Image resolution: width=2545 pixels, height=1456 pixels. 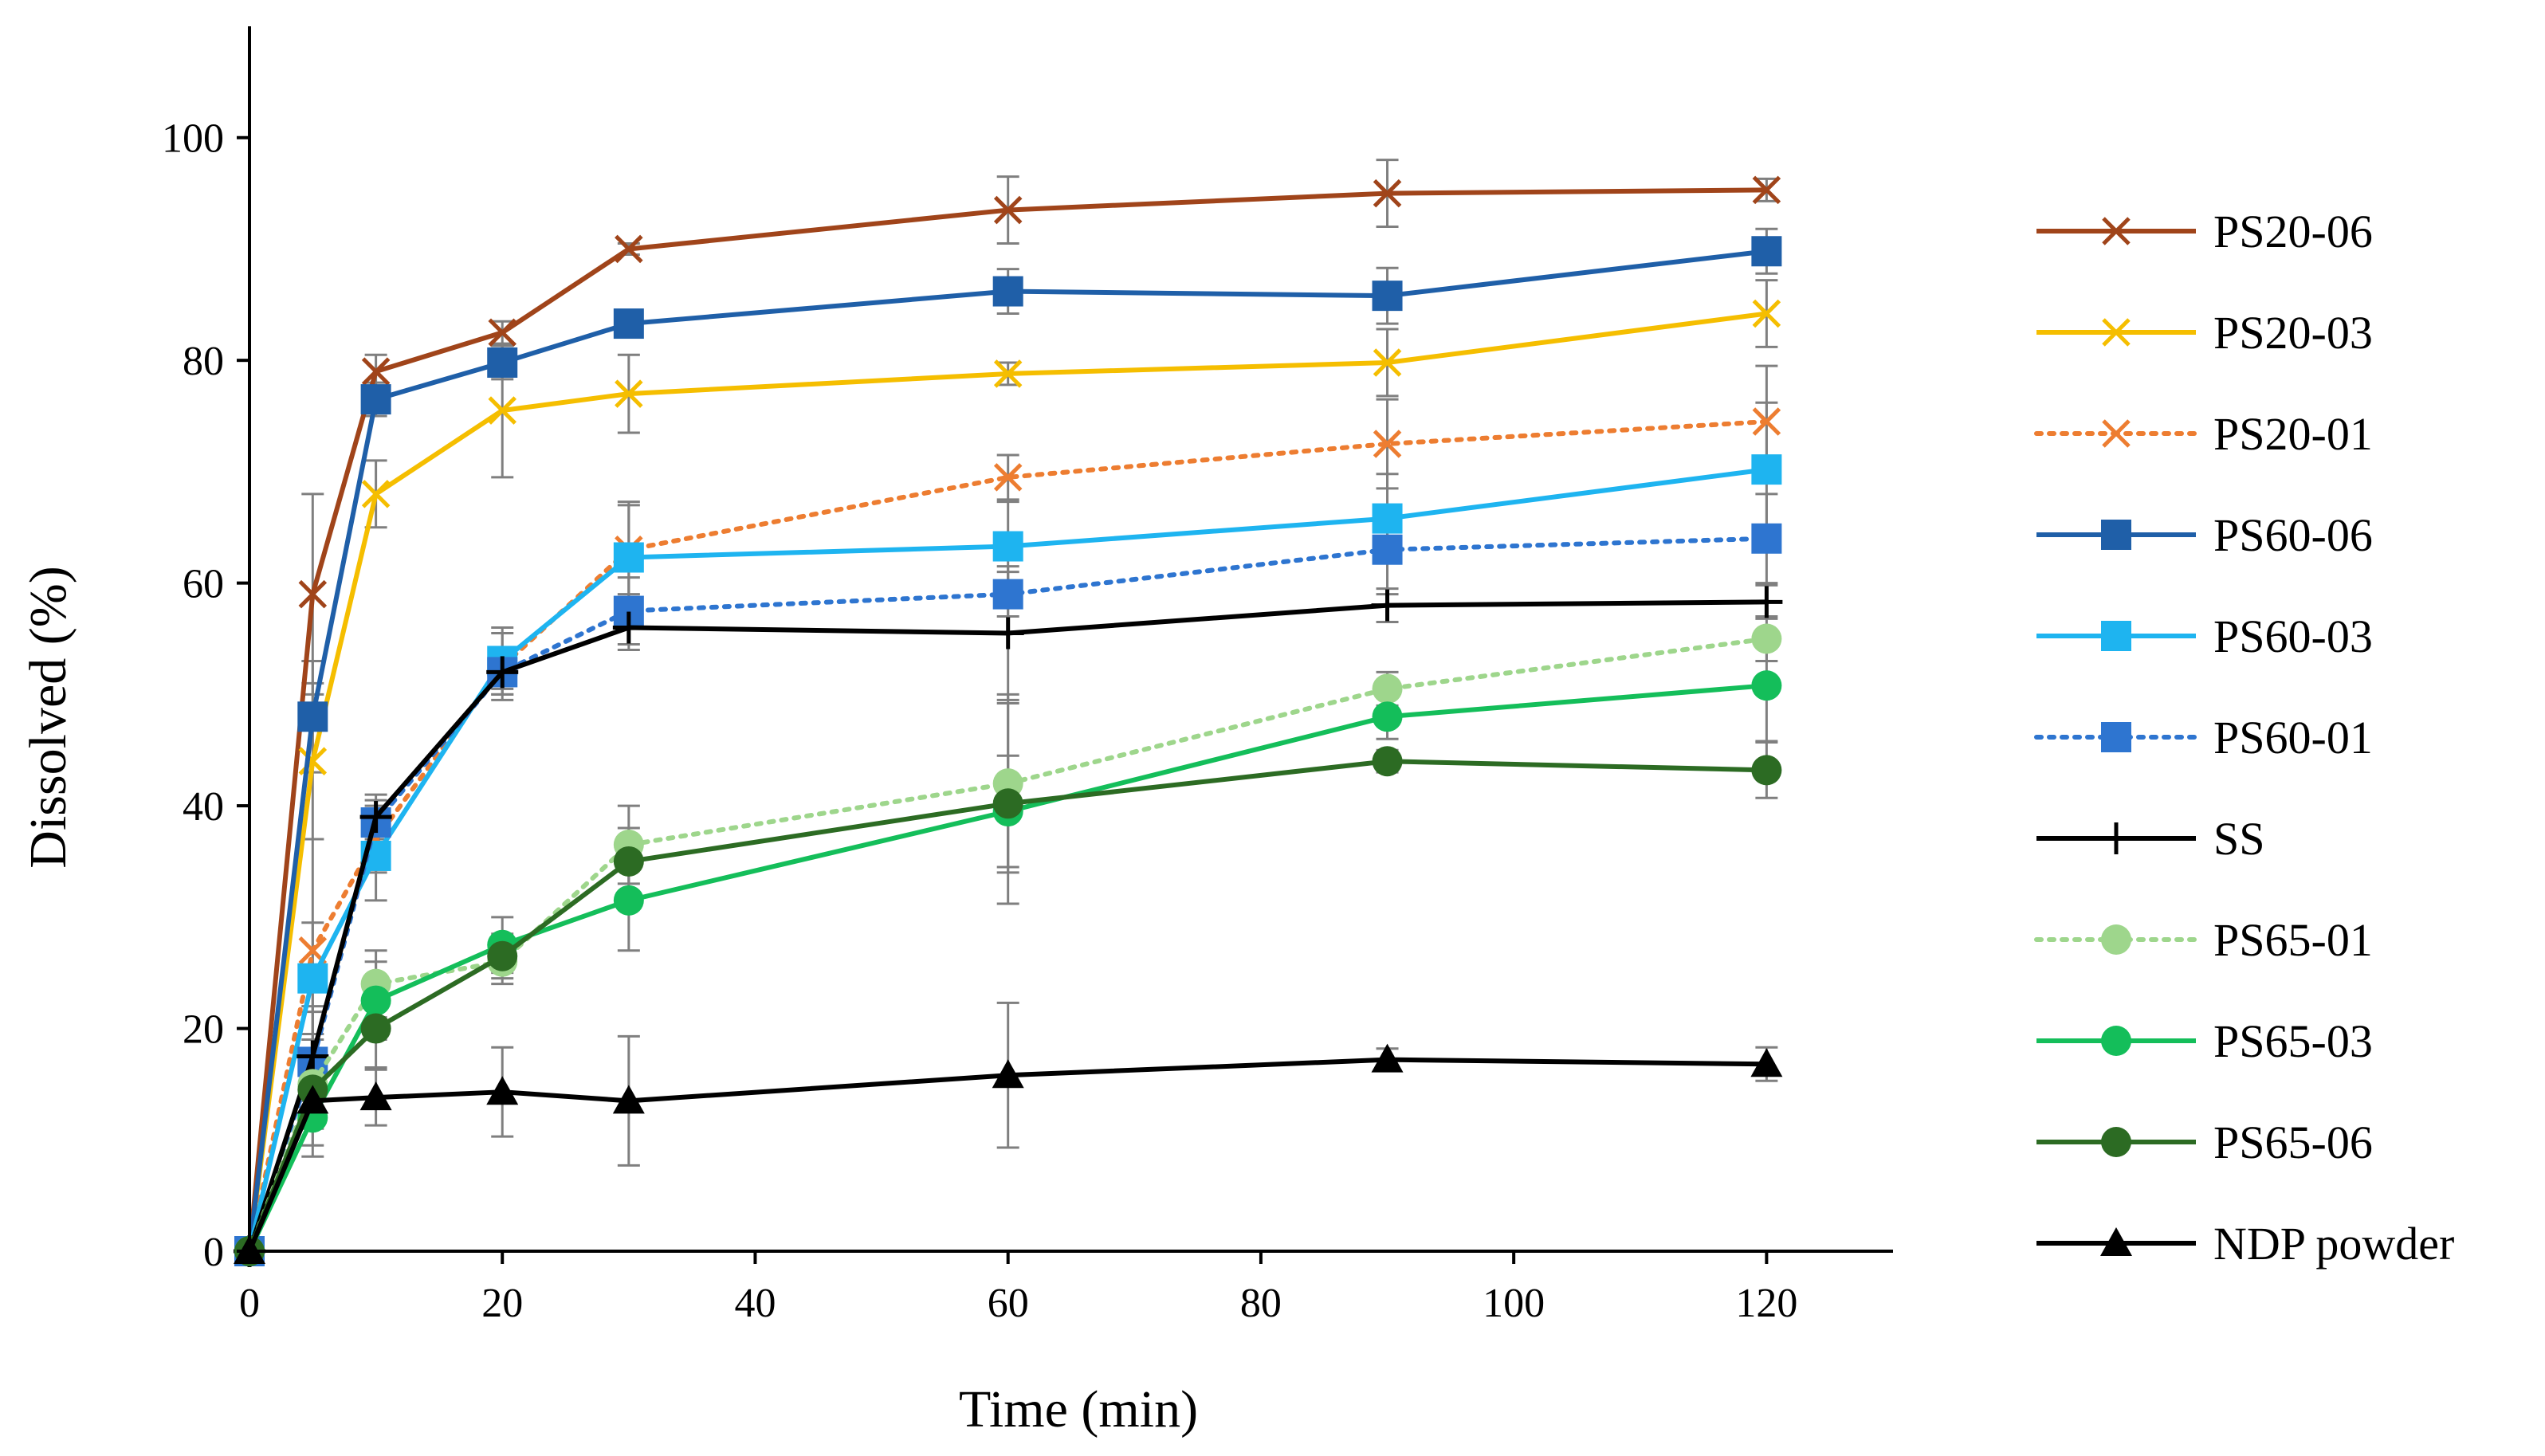 I want to click on x-tick-label: 40, so click(x=755, y=1303).